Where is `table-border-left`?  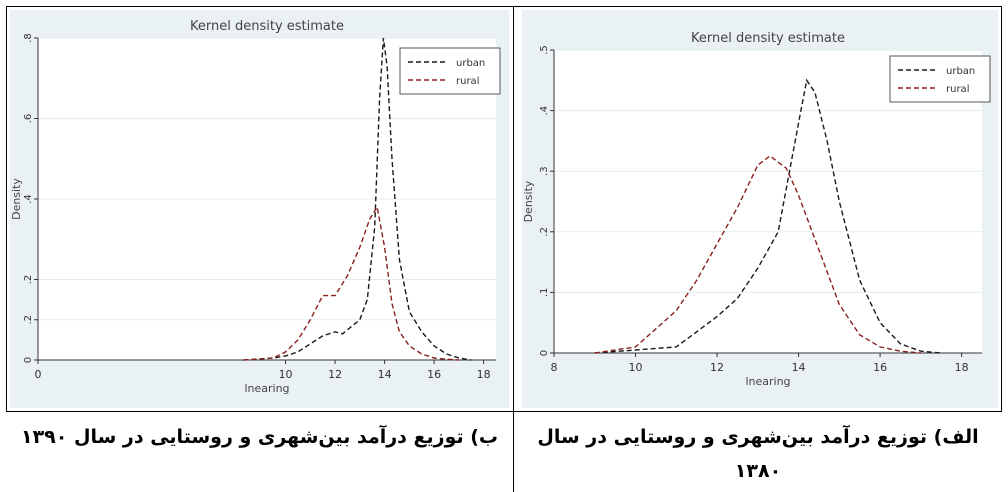
table-border-left is located at coordinates (6, 208).